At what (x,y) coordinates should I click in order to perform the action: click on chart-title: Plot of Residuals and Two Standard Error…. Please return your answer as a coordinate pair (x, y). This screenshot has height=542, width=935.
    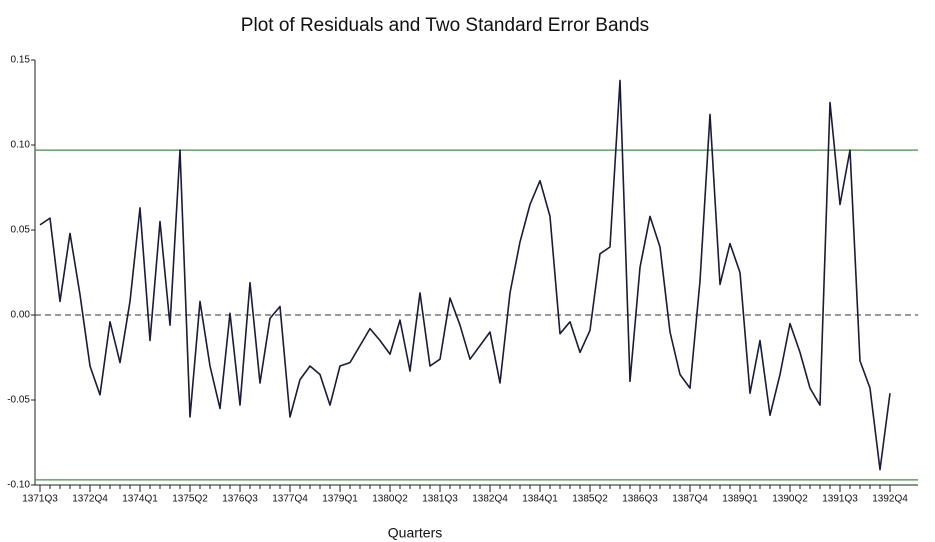
    Looking at the image, I should click on (445, 25).